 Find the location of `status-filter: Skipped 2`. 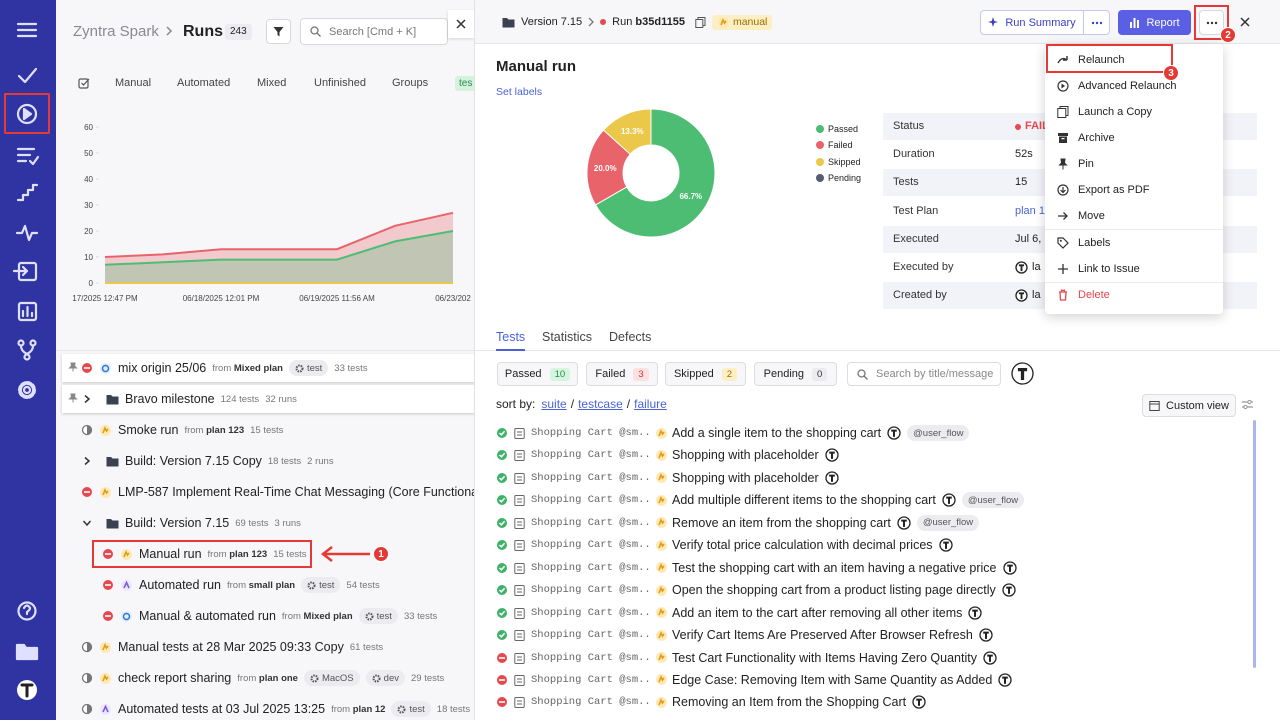

status-filter: Skipped 2 is located at coordinates (705, 374).